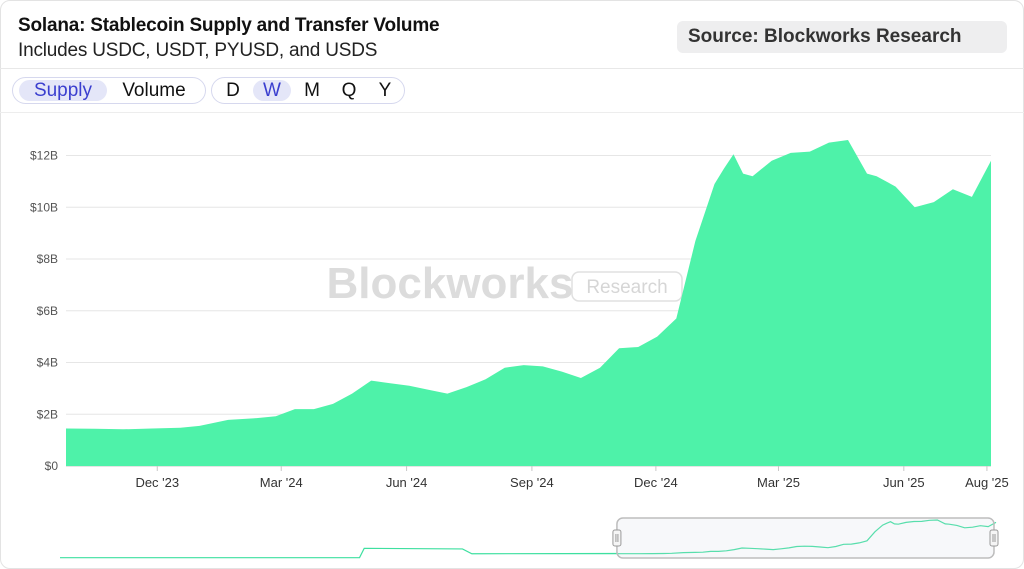 This screenshot has height=569, width=1024. Describe the element at coordinates (154, 90) in the screenshot. I see `tab-volume: Volume` at that location.